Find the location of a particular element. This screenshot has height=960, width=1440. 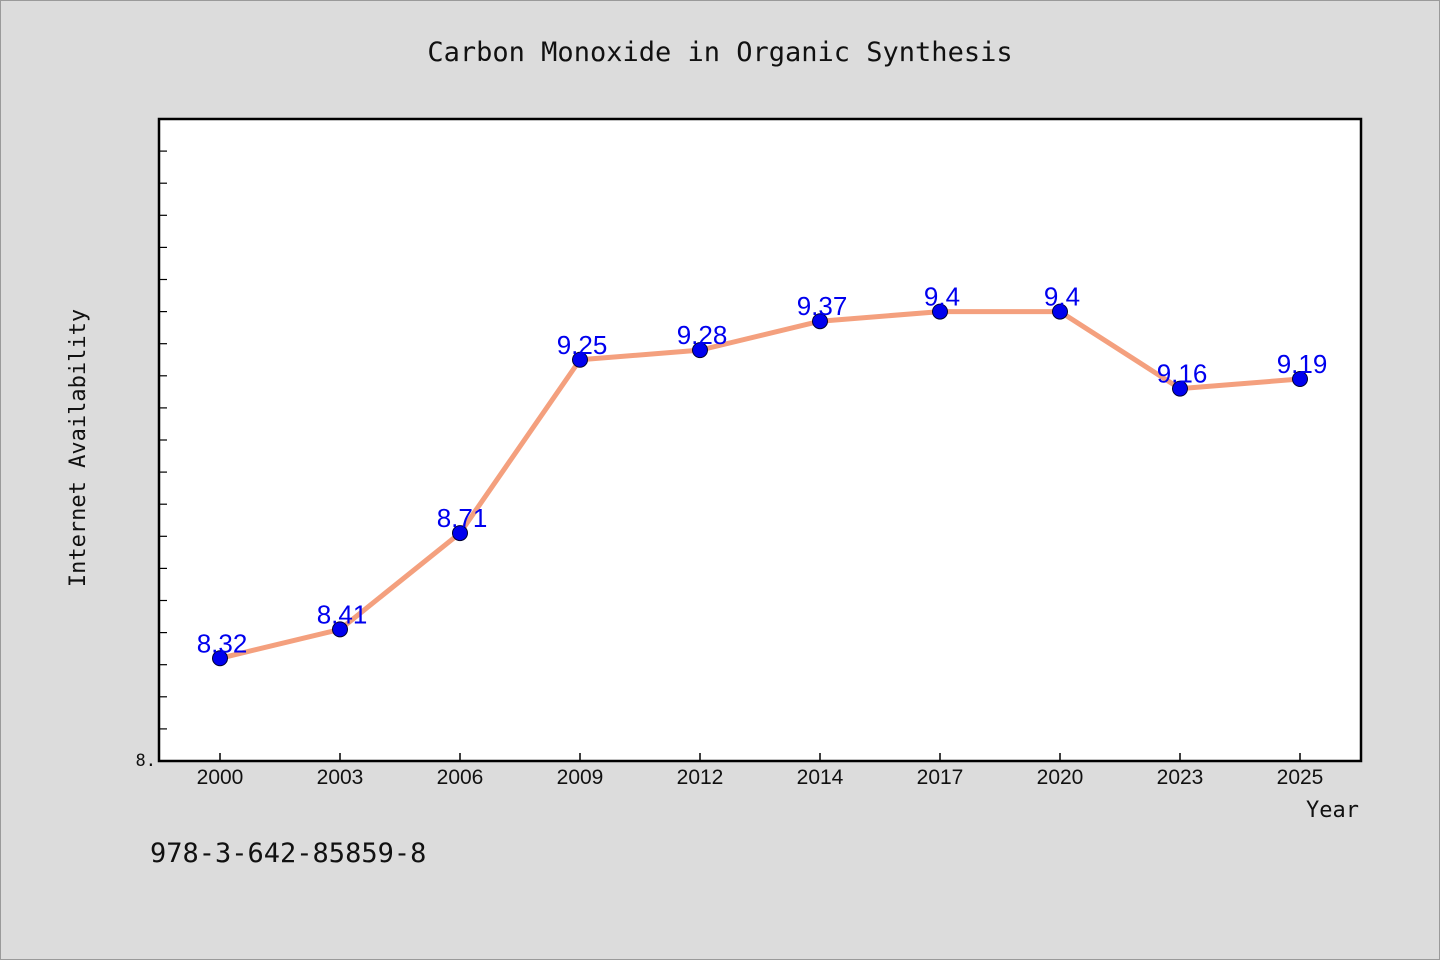

data-label: 8.71 is located at coordinates (462, 518).